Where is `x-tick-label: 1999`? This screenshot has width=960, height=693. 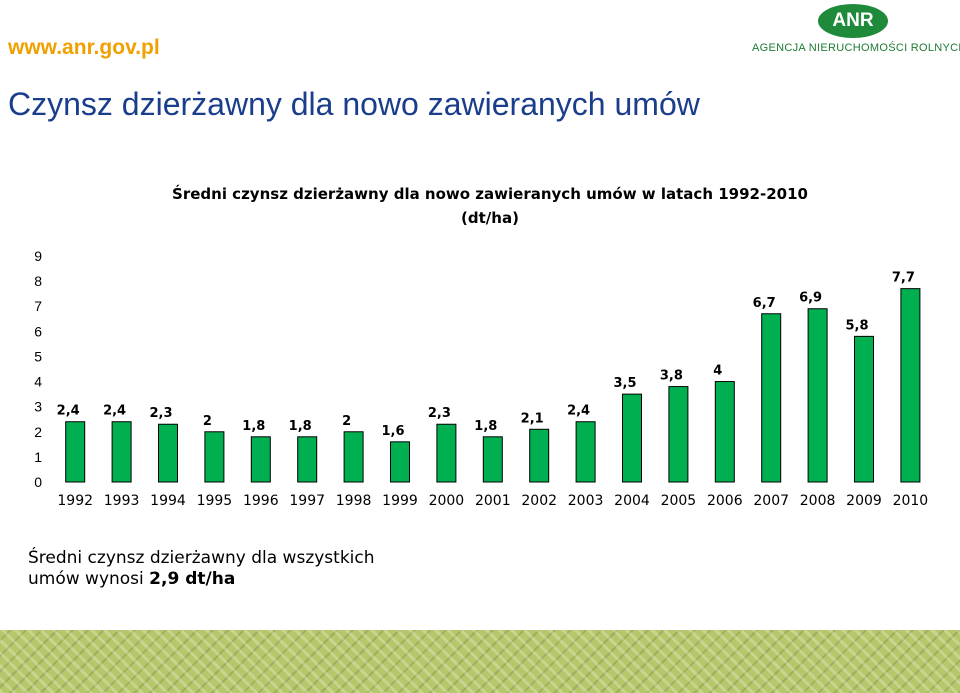
x-tick-label: 1999 is located at coordinates (400, 501).